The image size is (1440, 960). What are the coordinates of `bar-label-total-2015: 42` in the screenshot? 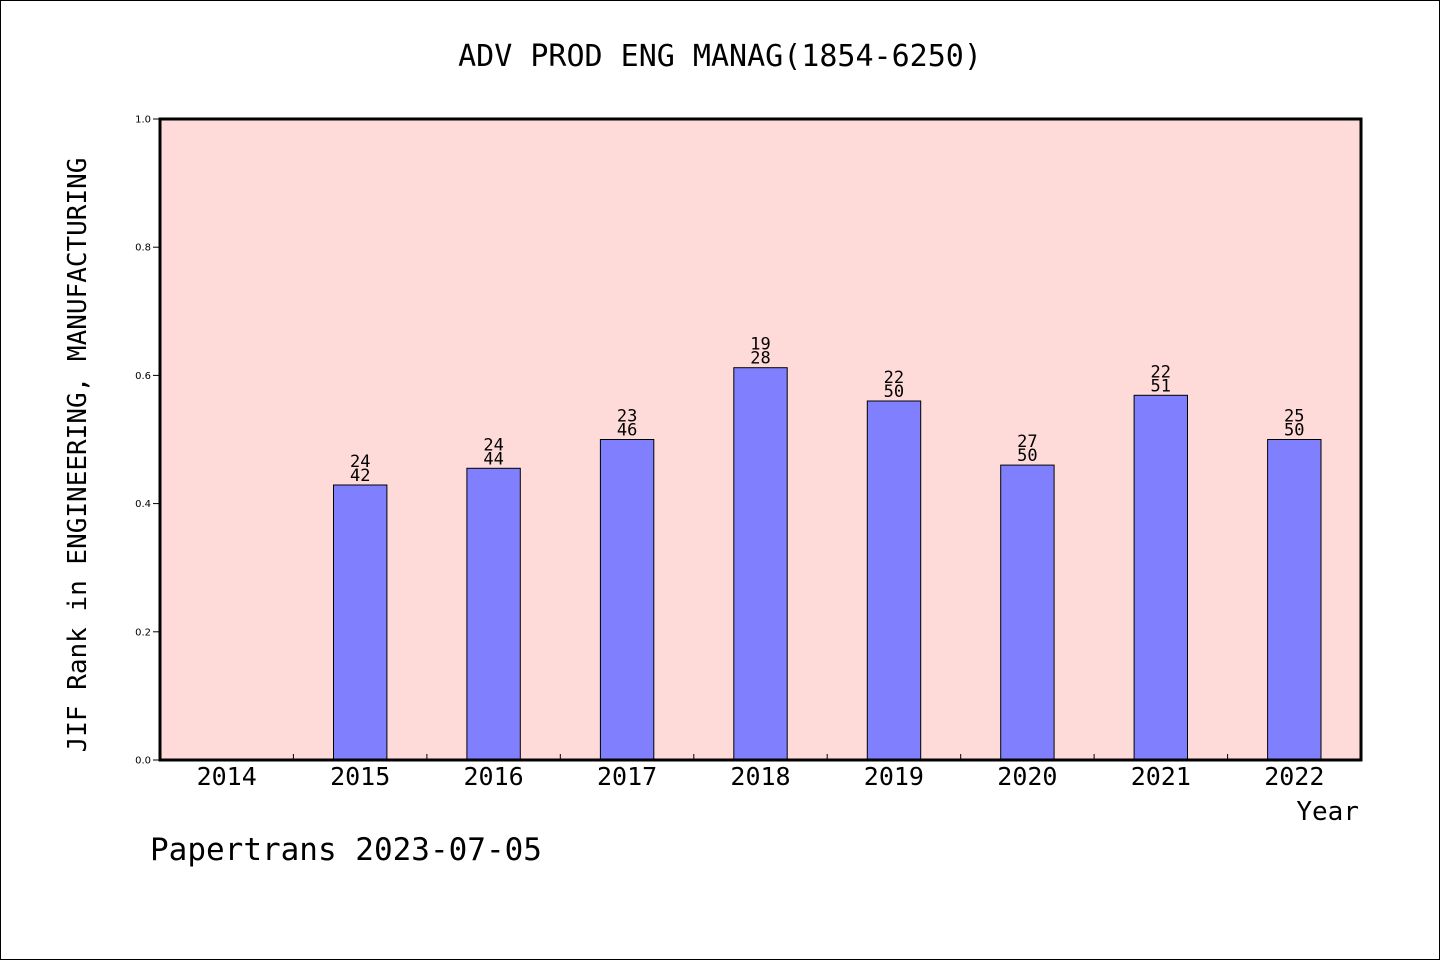 It's located at (360, 476).